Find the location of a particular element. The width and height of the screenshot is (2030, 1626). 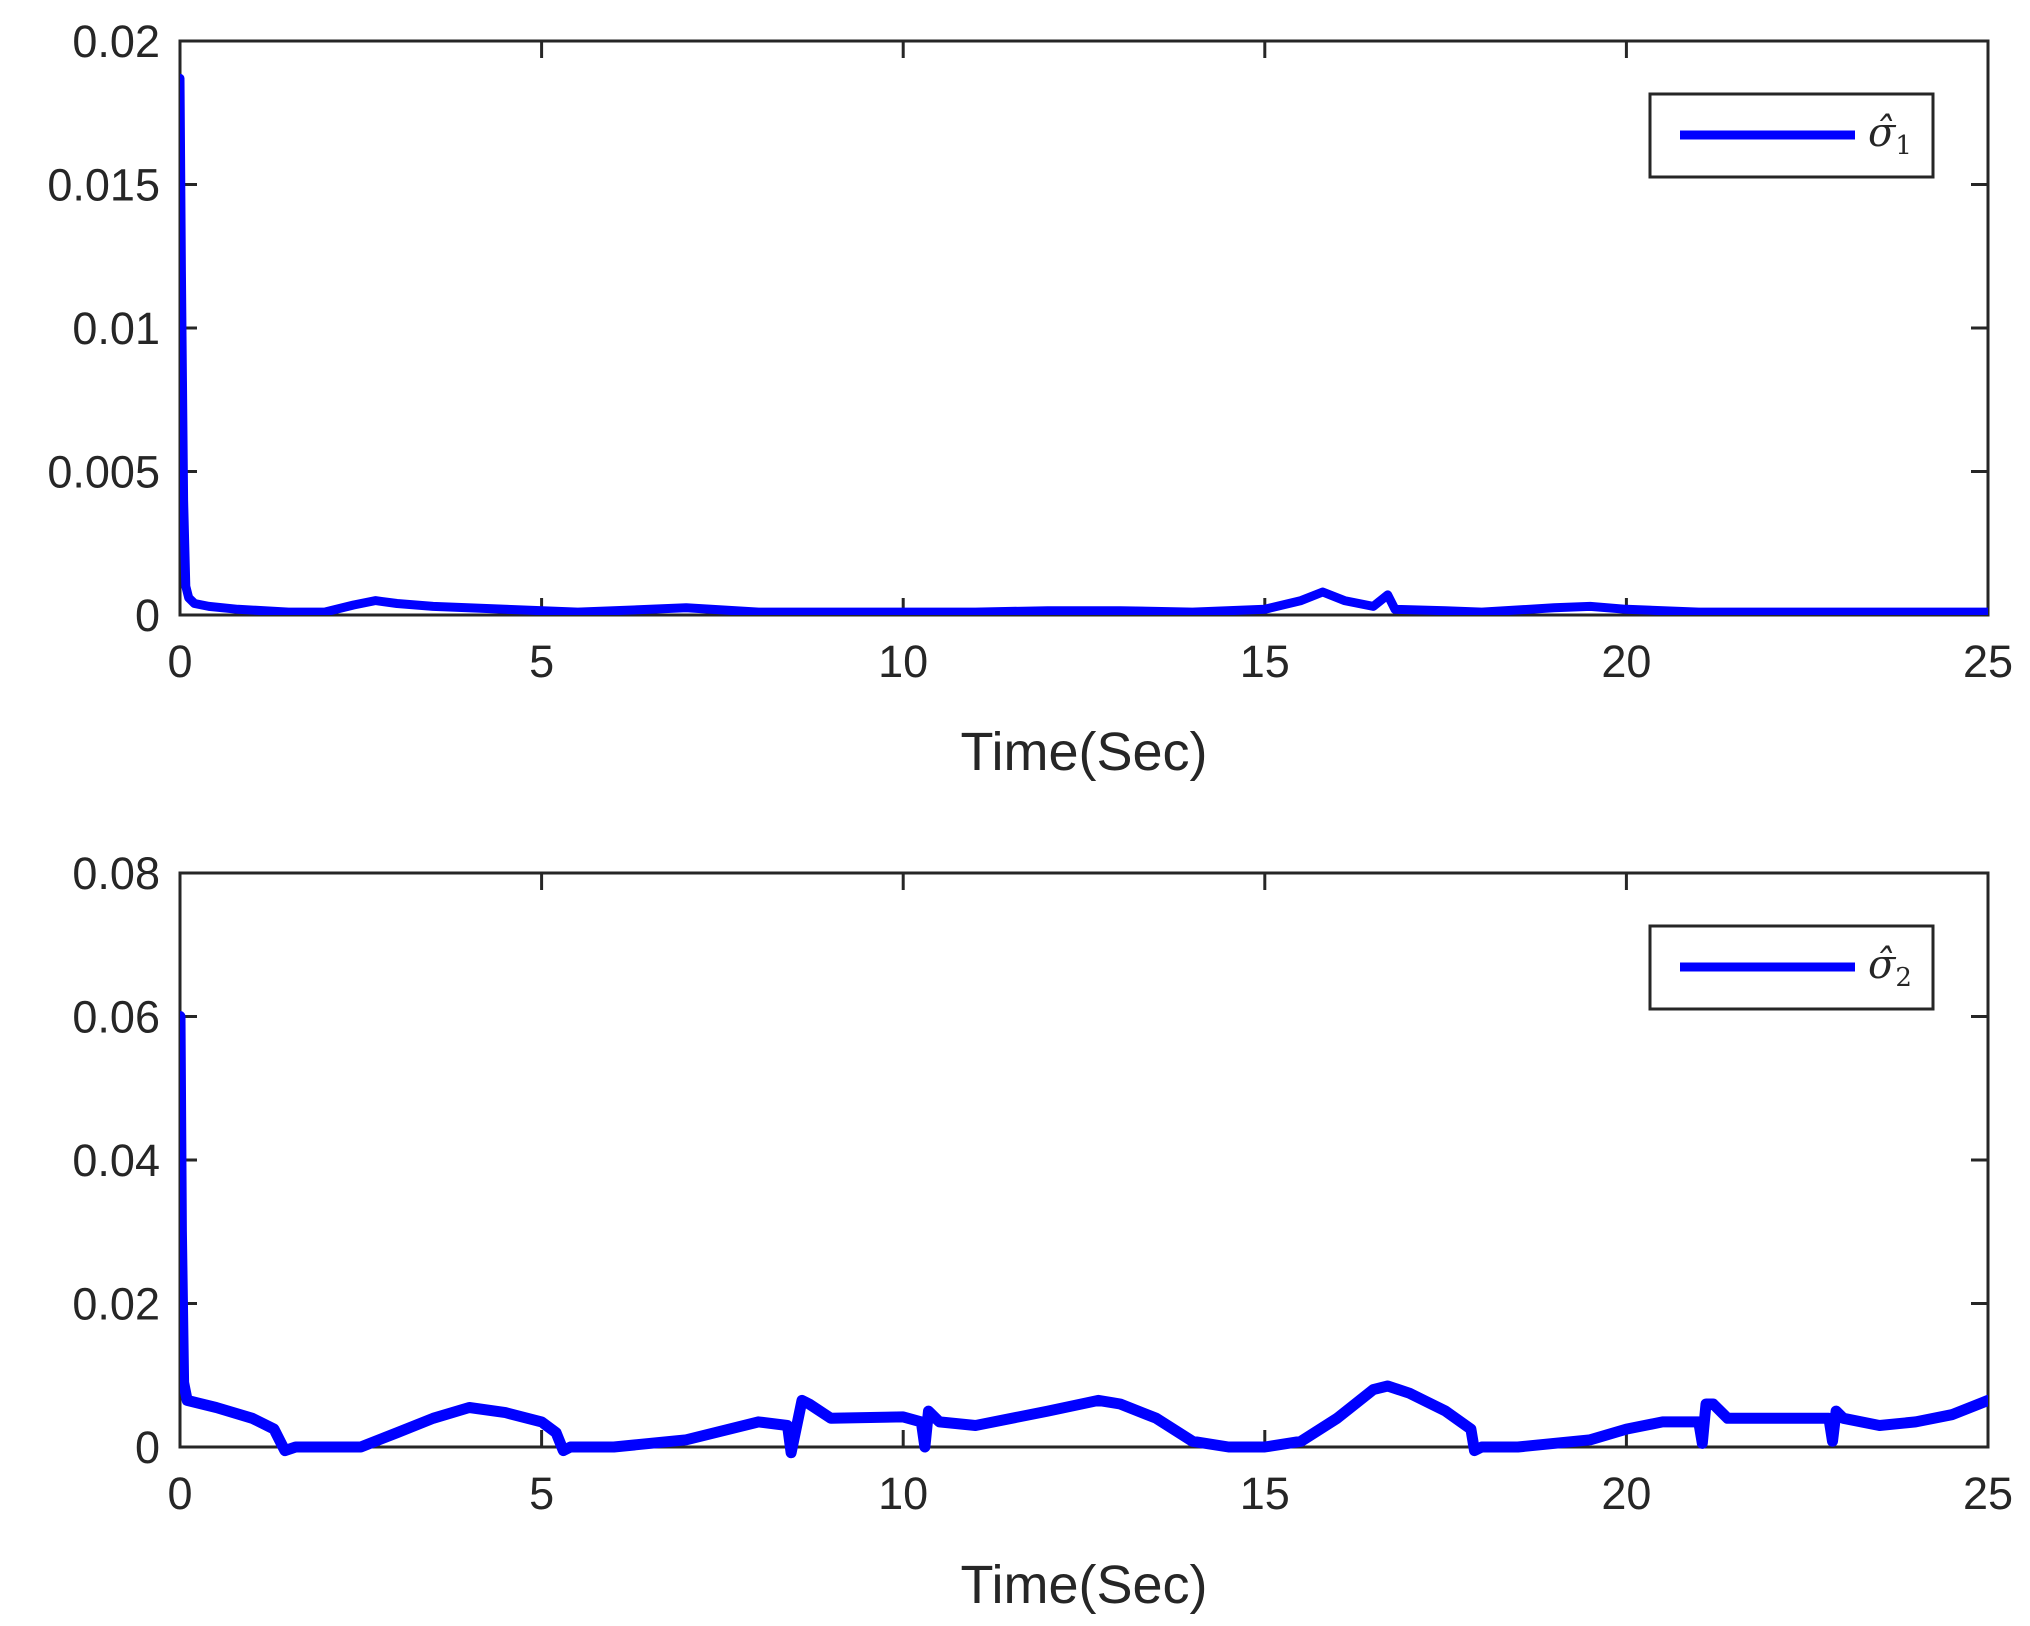

legend-symbol-2: σ̂ is located at coordinates (1882, 965).